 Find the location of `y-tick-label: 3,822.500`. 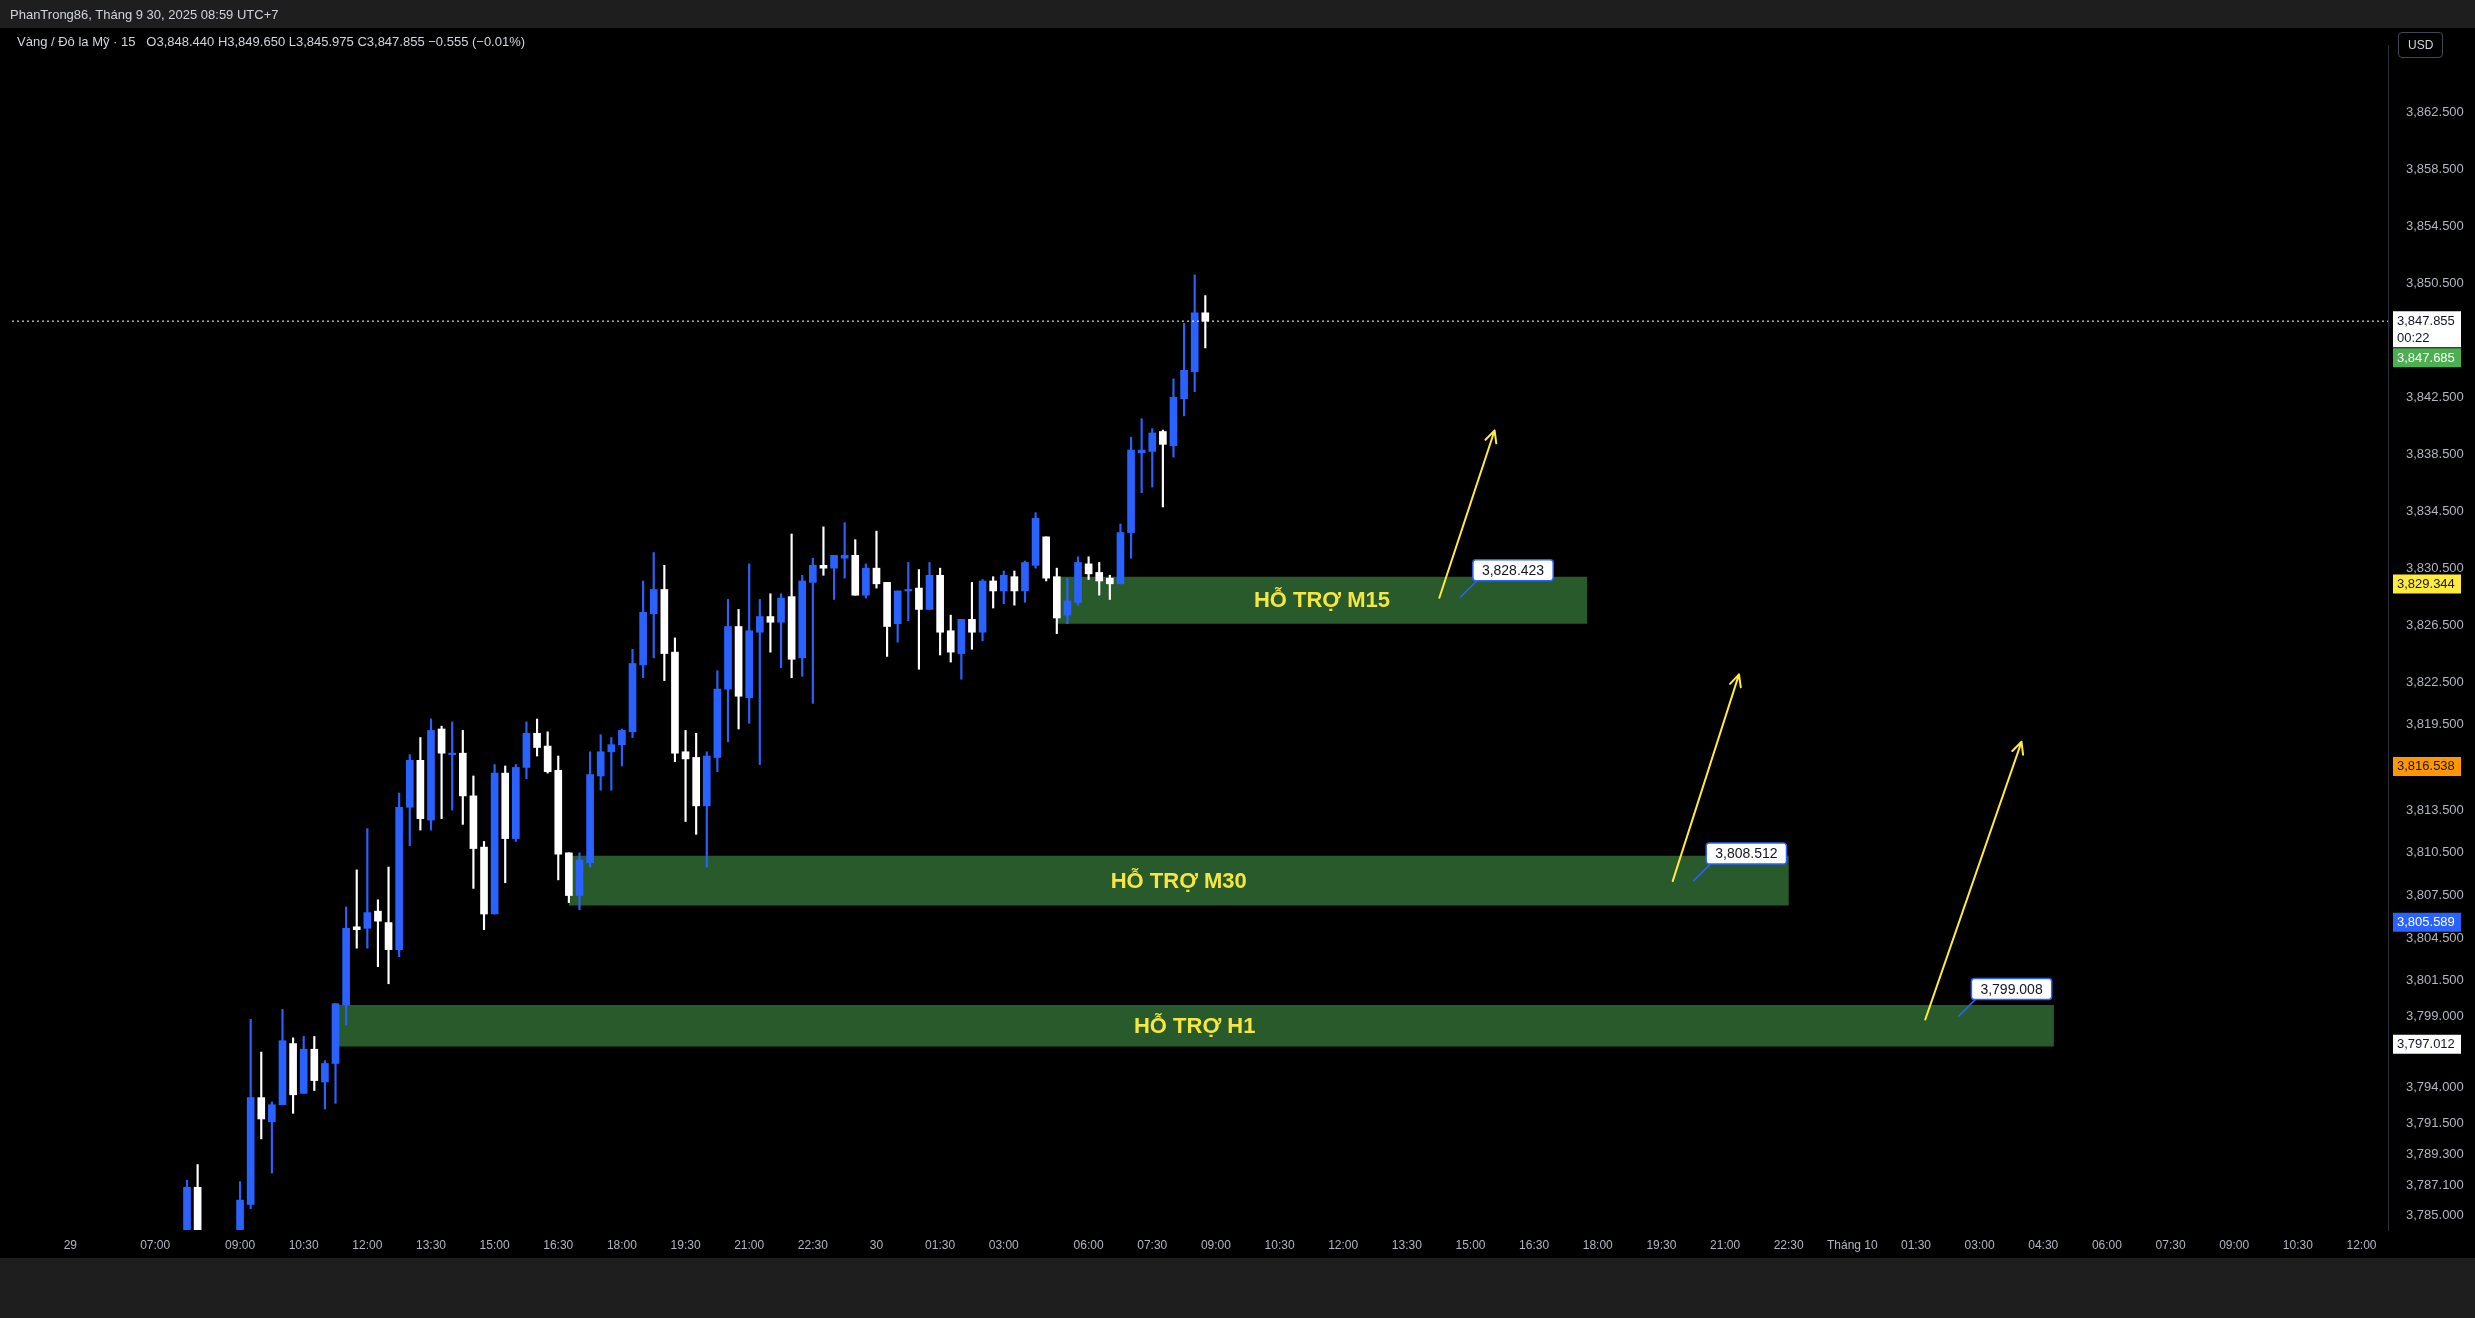

y-tick-label: 3,822.500 is located at coordinates (2435, 681).